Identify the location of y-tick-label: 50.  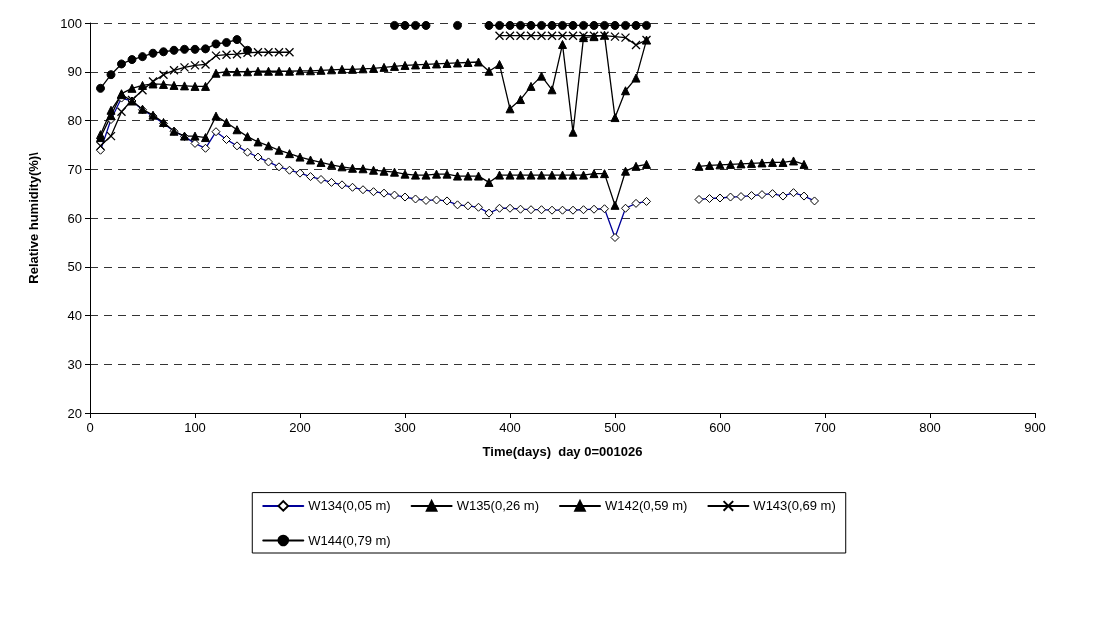
(74, 267).